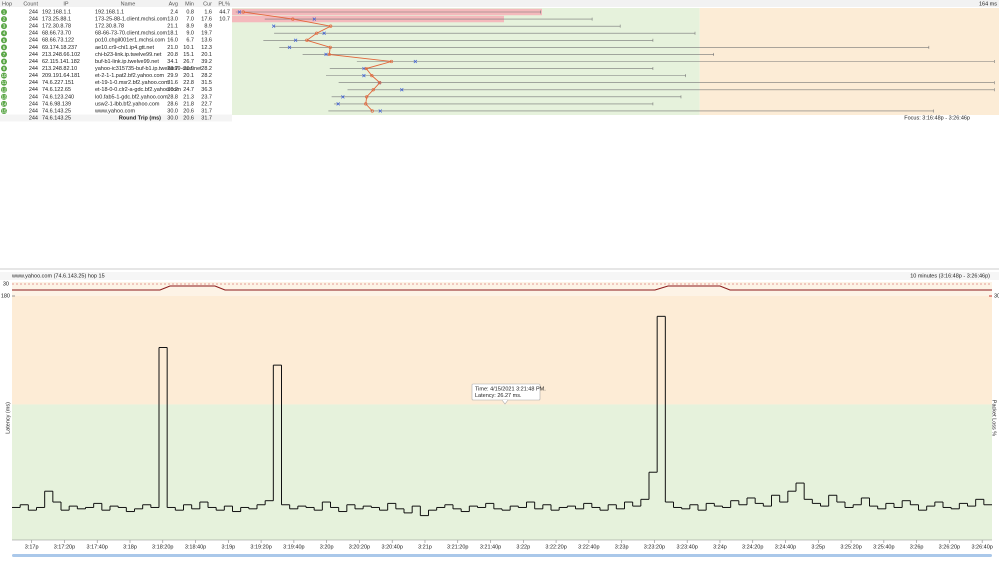  Describe the element at coordinates (190, 27) in the screenshot. I see `cell: 8.9` at that location.